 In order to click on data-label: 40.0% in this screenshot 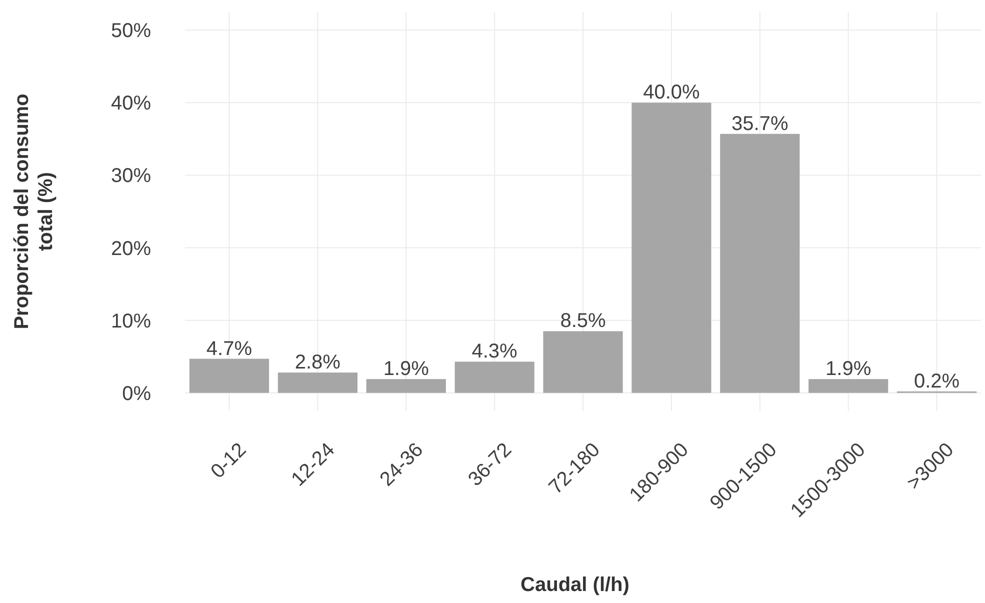, I will do `click(671, 93)`.